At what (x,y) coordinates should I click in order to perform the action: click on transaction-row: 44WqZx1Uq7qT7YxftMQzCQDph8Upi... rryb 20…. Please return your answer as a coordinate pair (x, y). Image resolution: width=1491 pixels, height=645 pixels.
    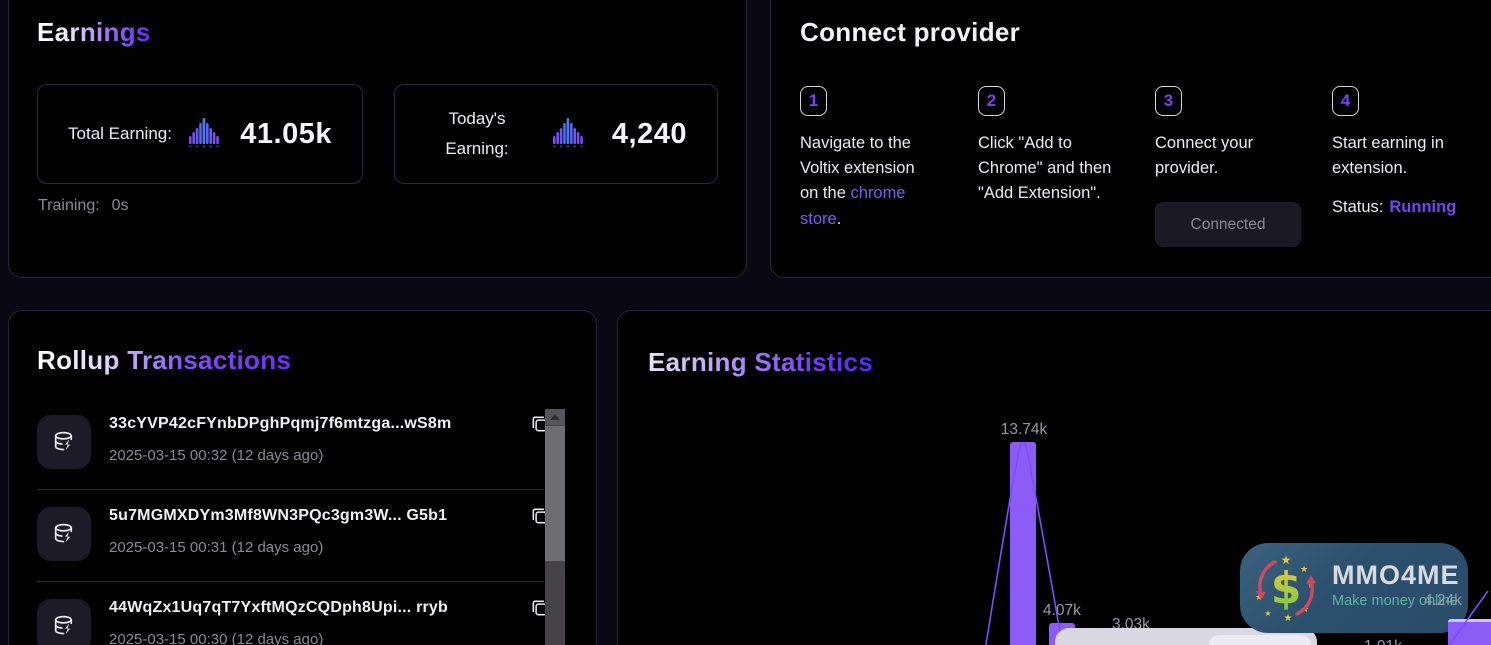
    Looking at the image, I should click on (302, 618).